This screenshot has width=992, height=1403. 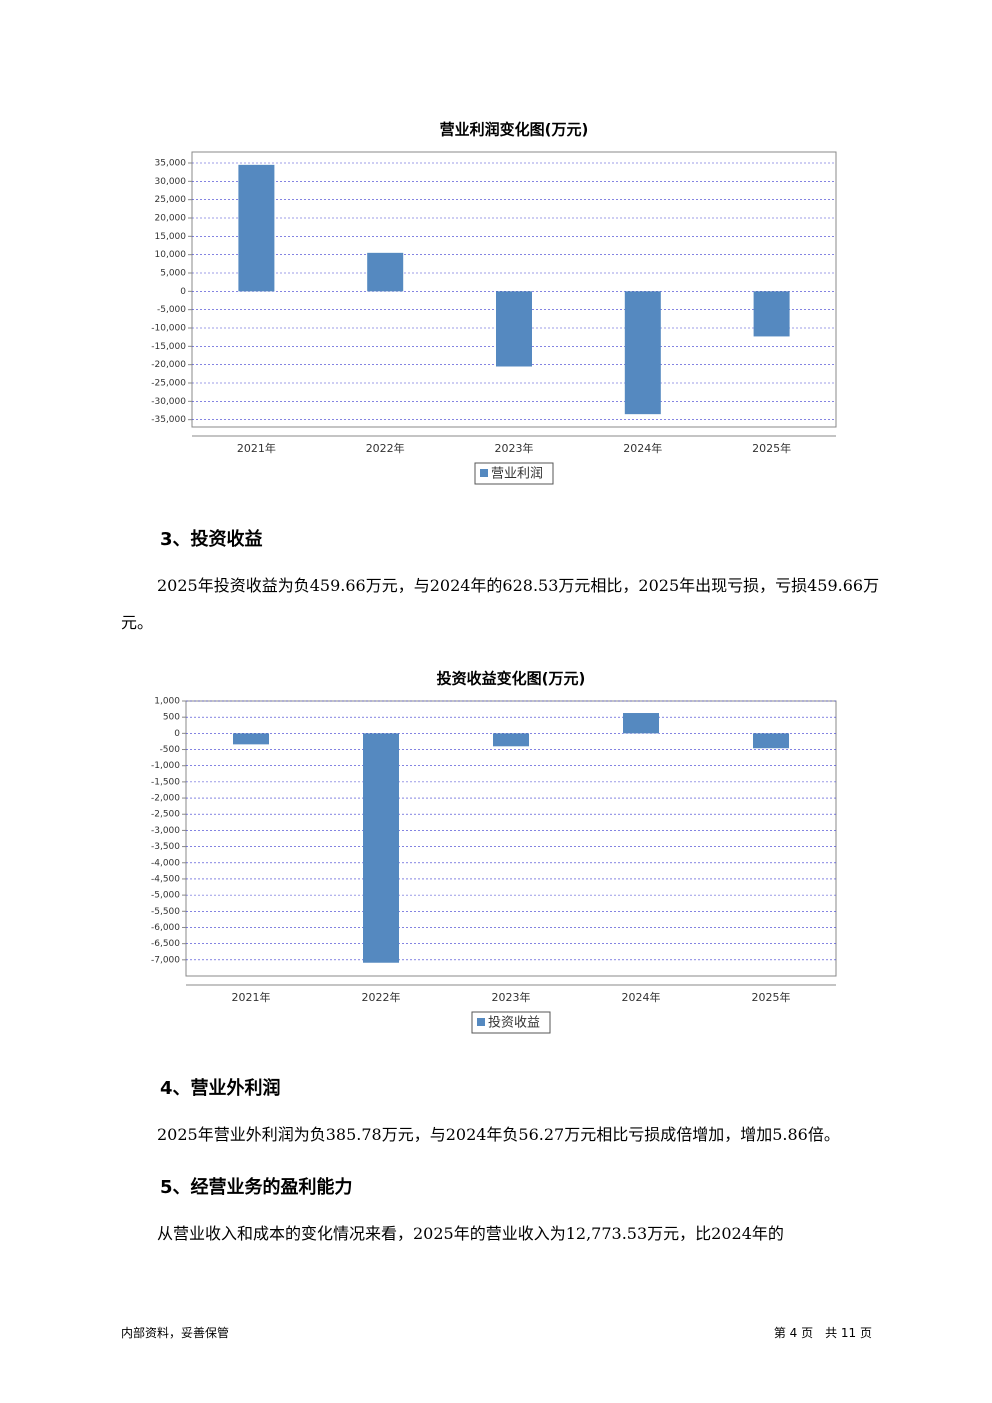 I want to click on y-tick-label: -4,500, so click(x=165, y=879).